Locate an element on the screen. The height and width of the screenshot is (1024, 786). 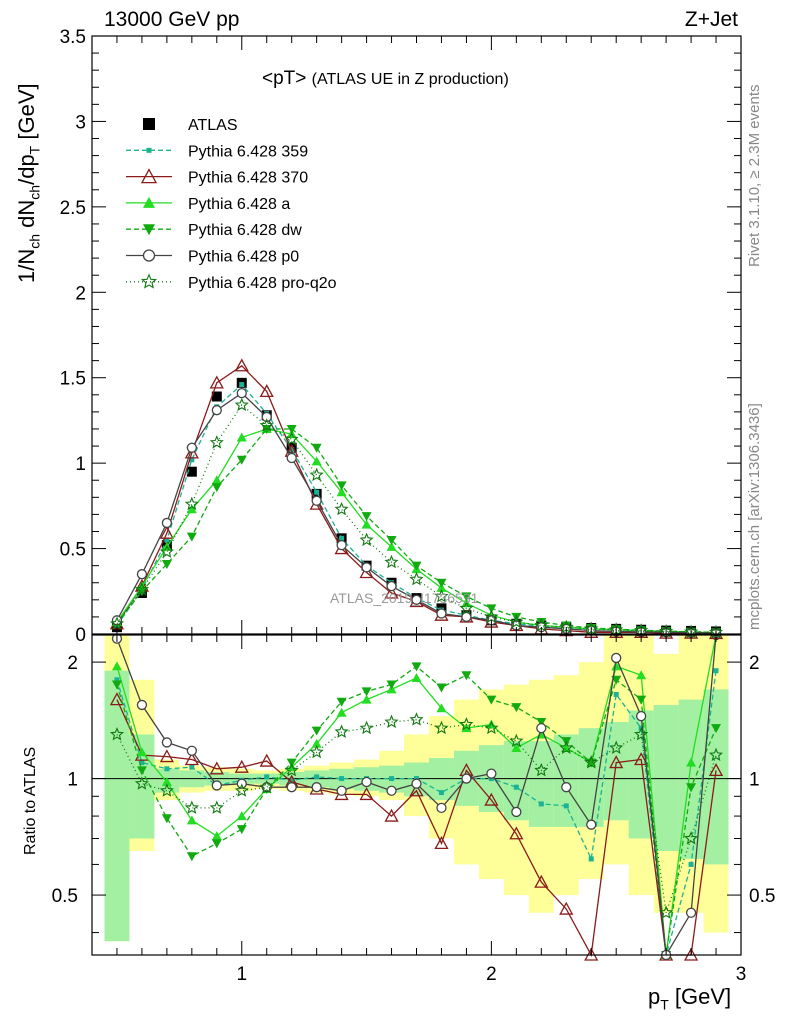
legend-label: Pythia 6.428 dw is located at coordinates (245, 230).